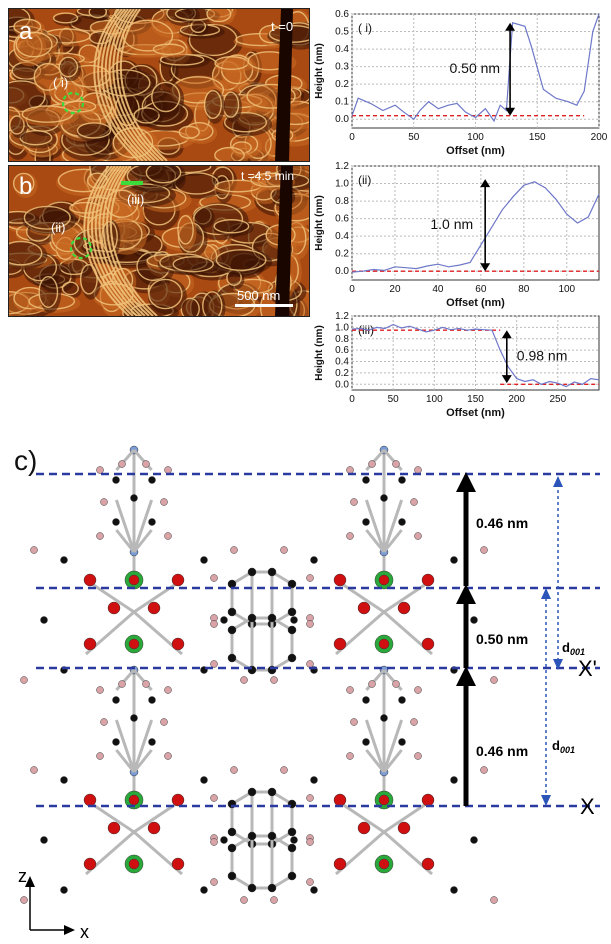 This screenshot has width=611, height=944. I want to click on y-tick-label: 0.3, so click(342, 67).